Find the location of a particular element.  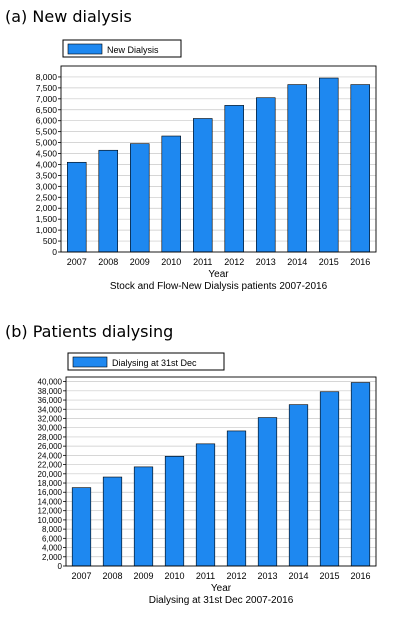

legend: New Dialysis is located at coordinates (122, 48).